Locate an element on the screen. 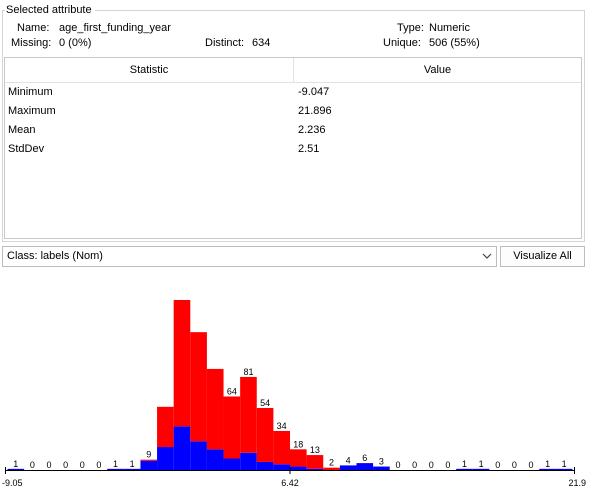 Image resolution: width=589 pixels, height=495 pixels. type-label: Type: is located at coordinates (410, 28).